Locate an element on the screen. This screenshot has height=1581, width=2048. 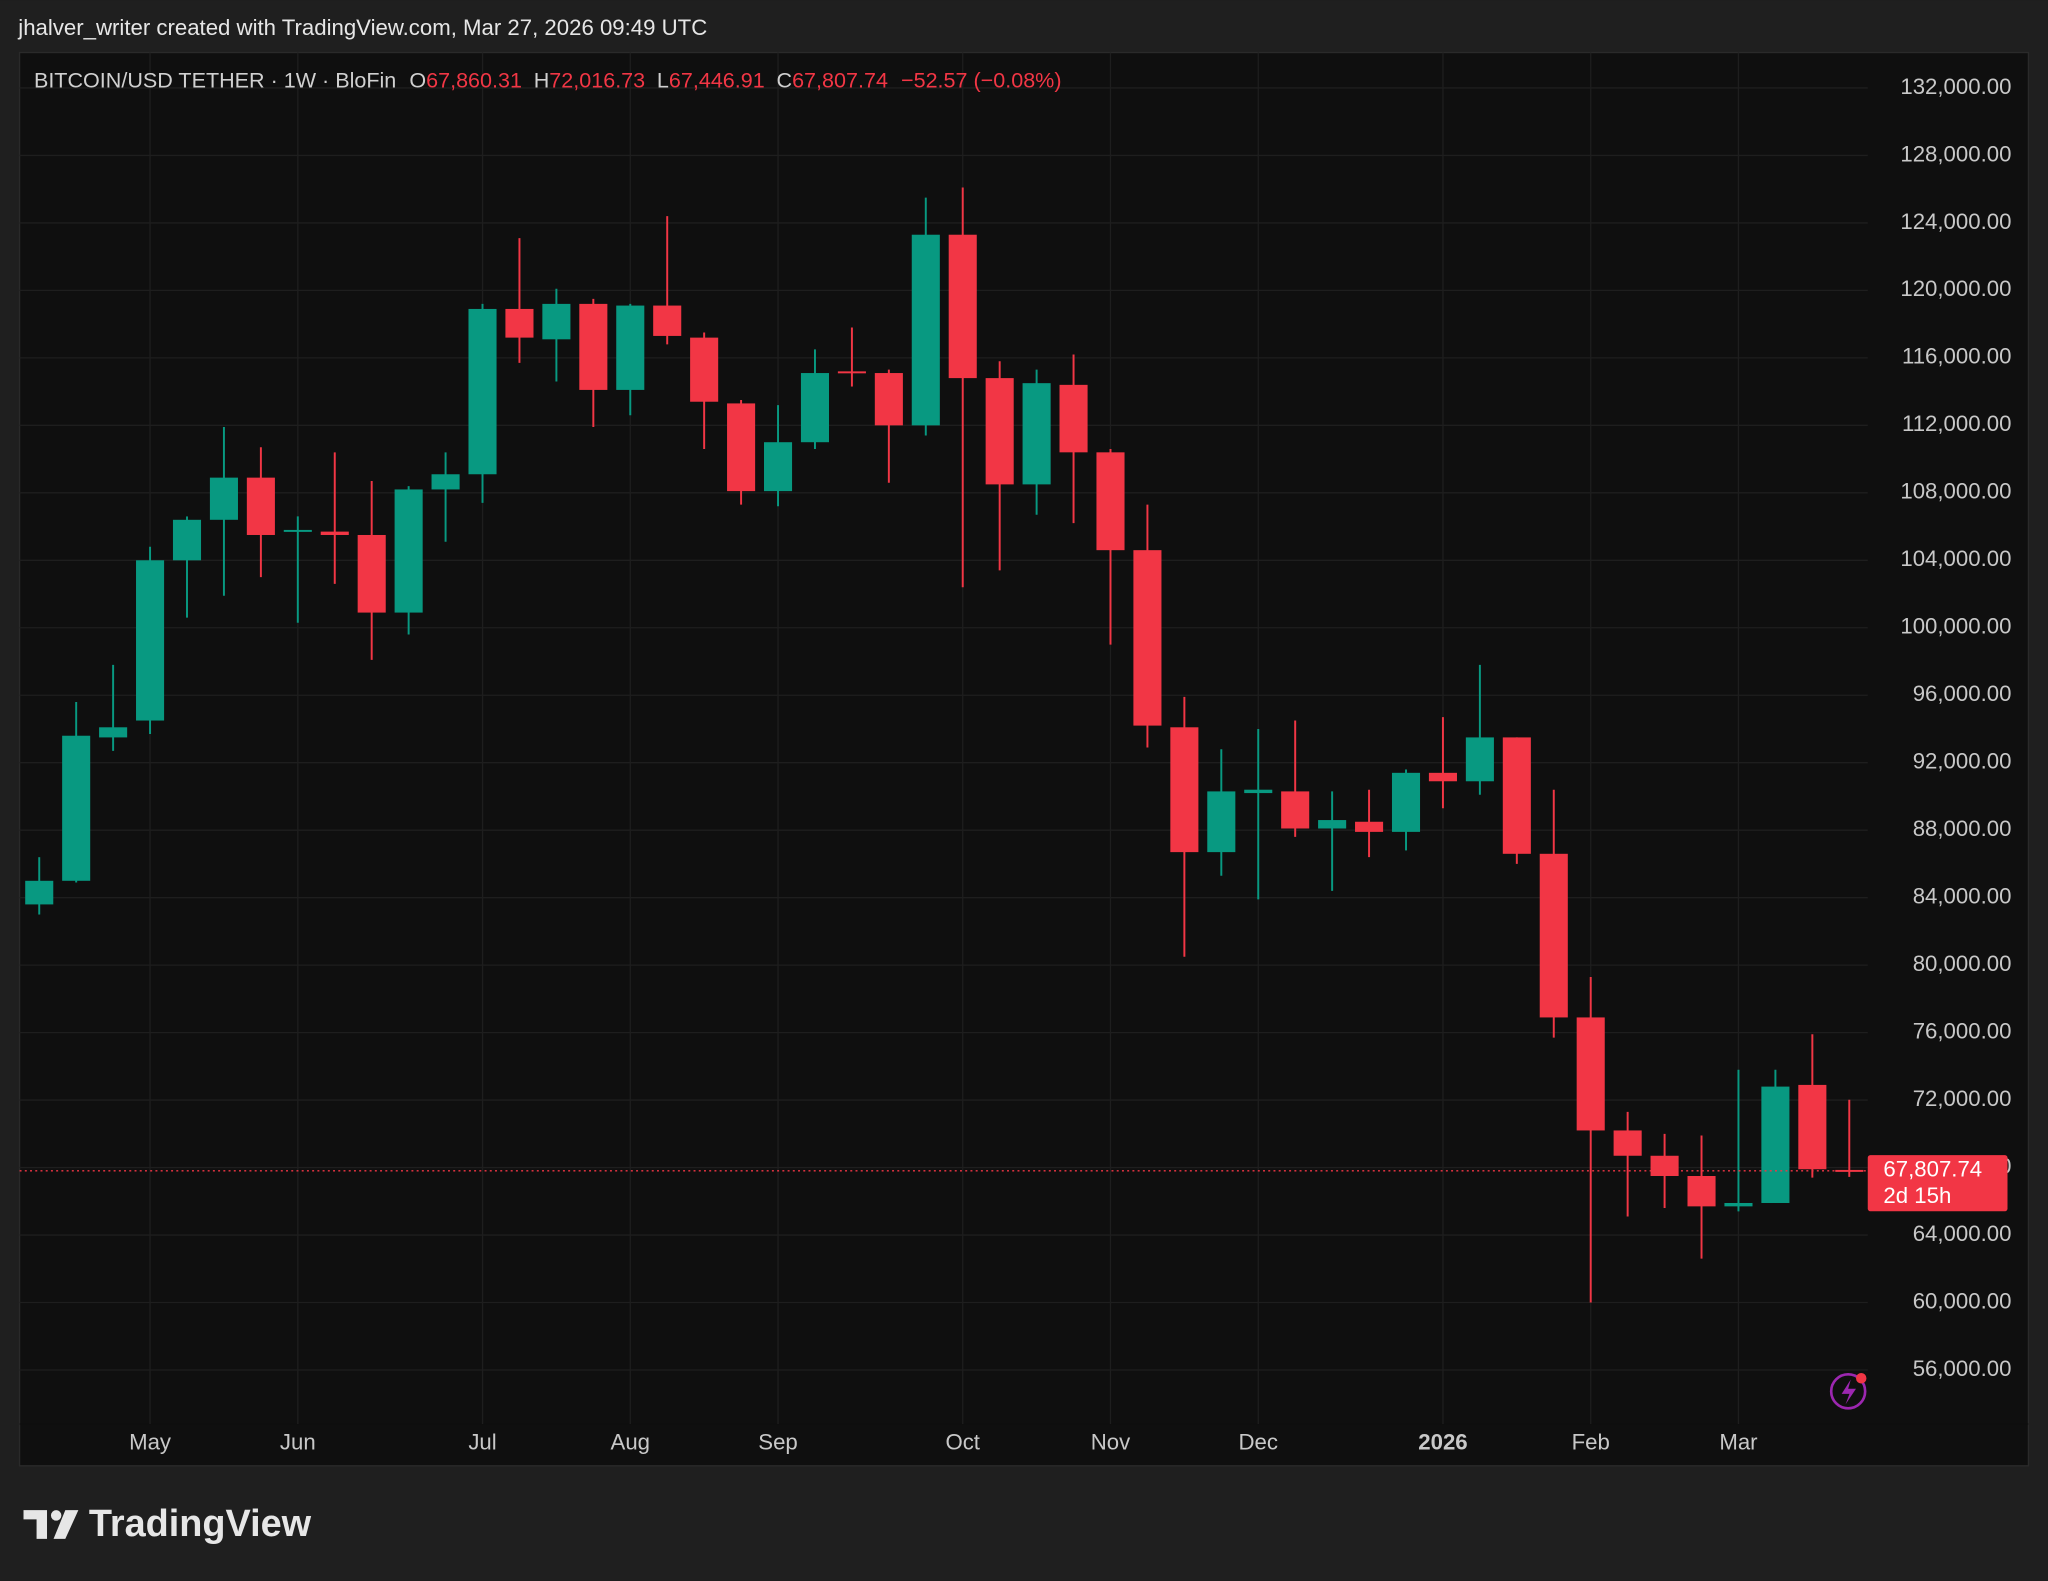
y-tick-label: 64,000.00 is located at coordinates (1962, 1233).